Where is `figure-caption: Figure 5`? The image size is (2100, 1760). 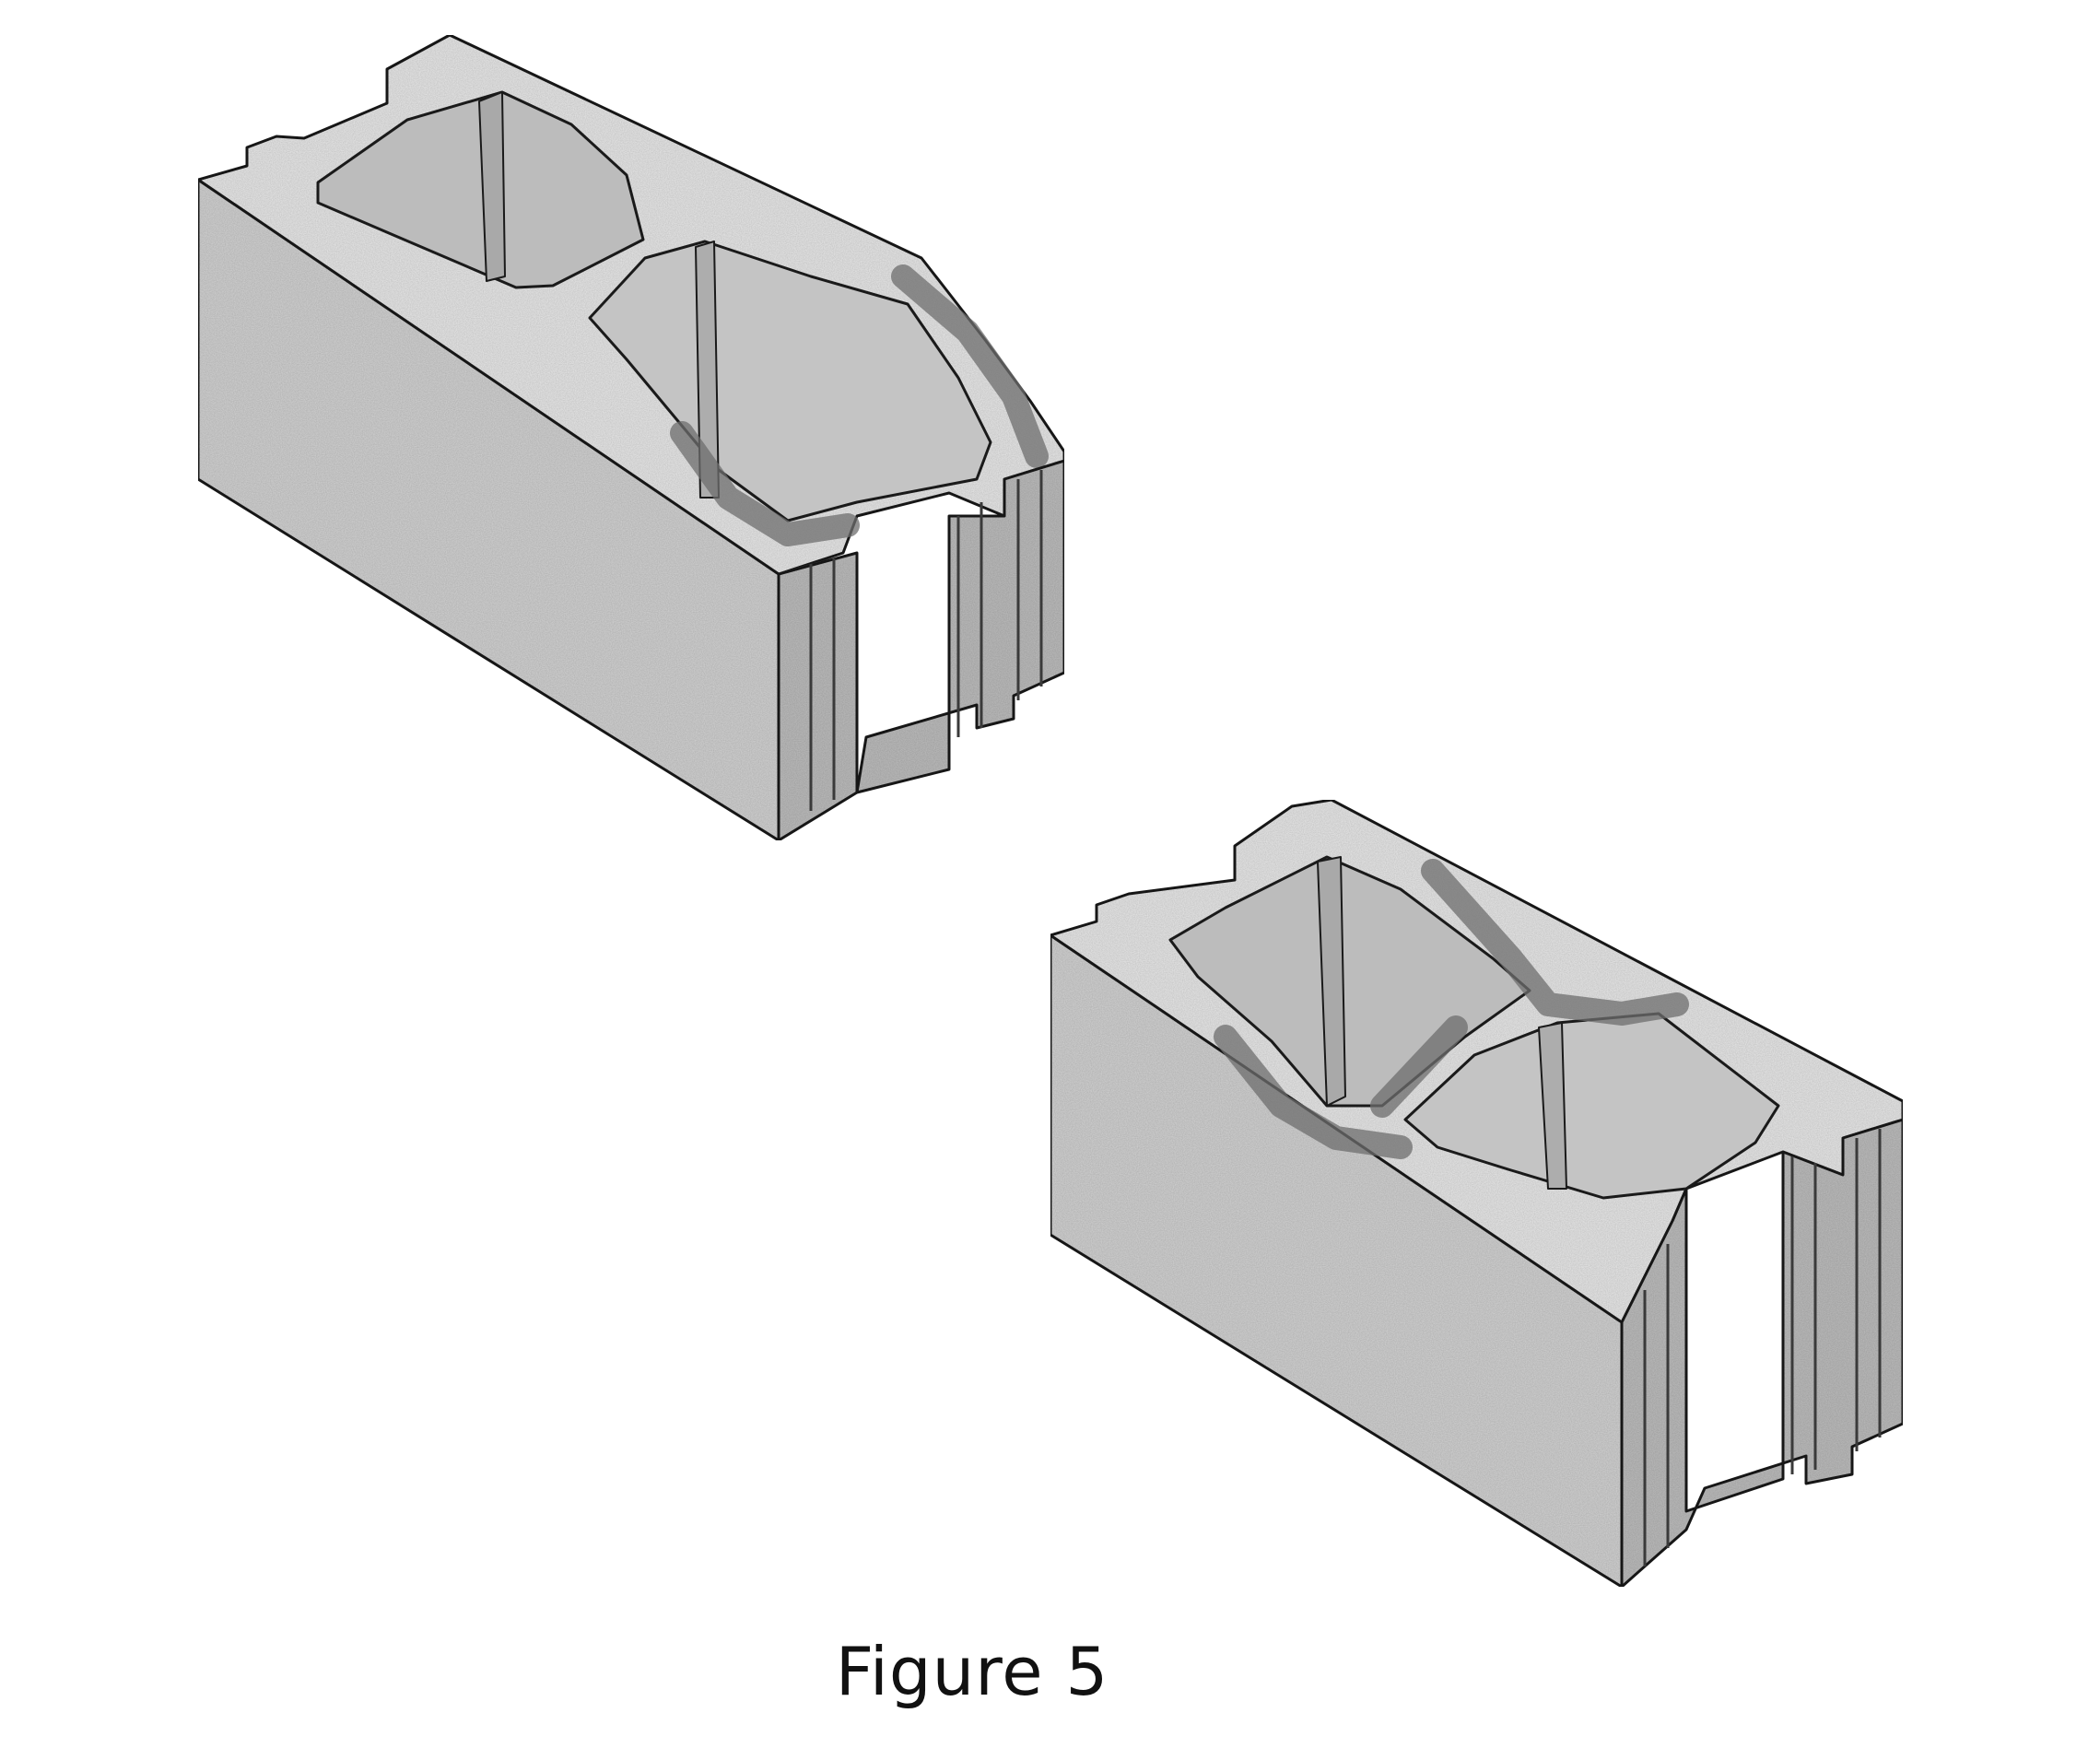 figure-caption: Figure 5 is located at coordinates (972, 1671).